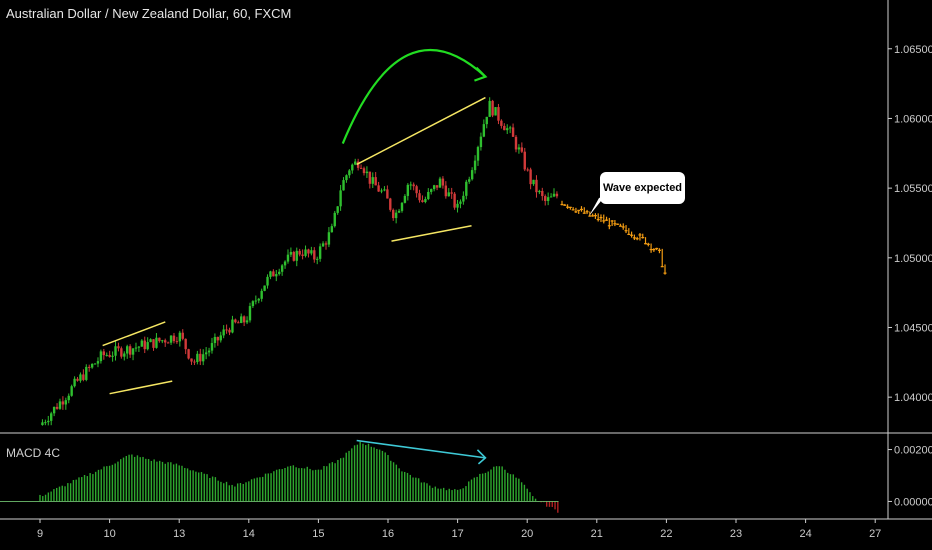 The width and height of the screenshot is (932, 550). Describe the element at coordinates (459, 529) in the screenshot. I see `time-axis: 9 10 13 14 15 16 17 20 21 22 23 24 27` at that location.